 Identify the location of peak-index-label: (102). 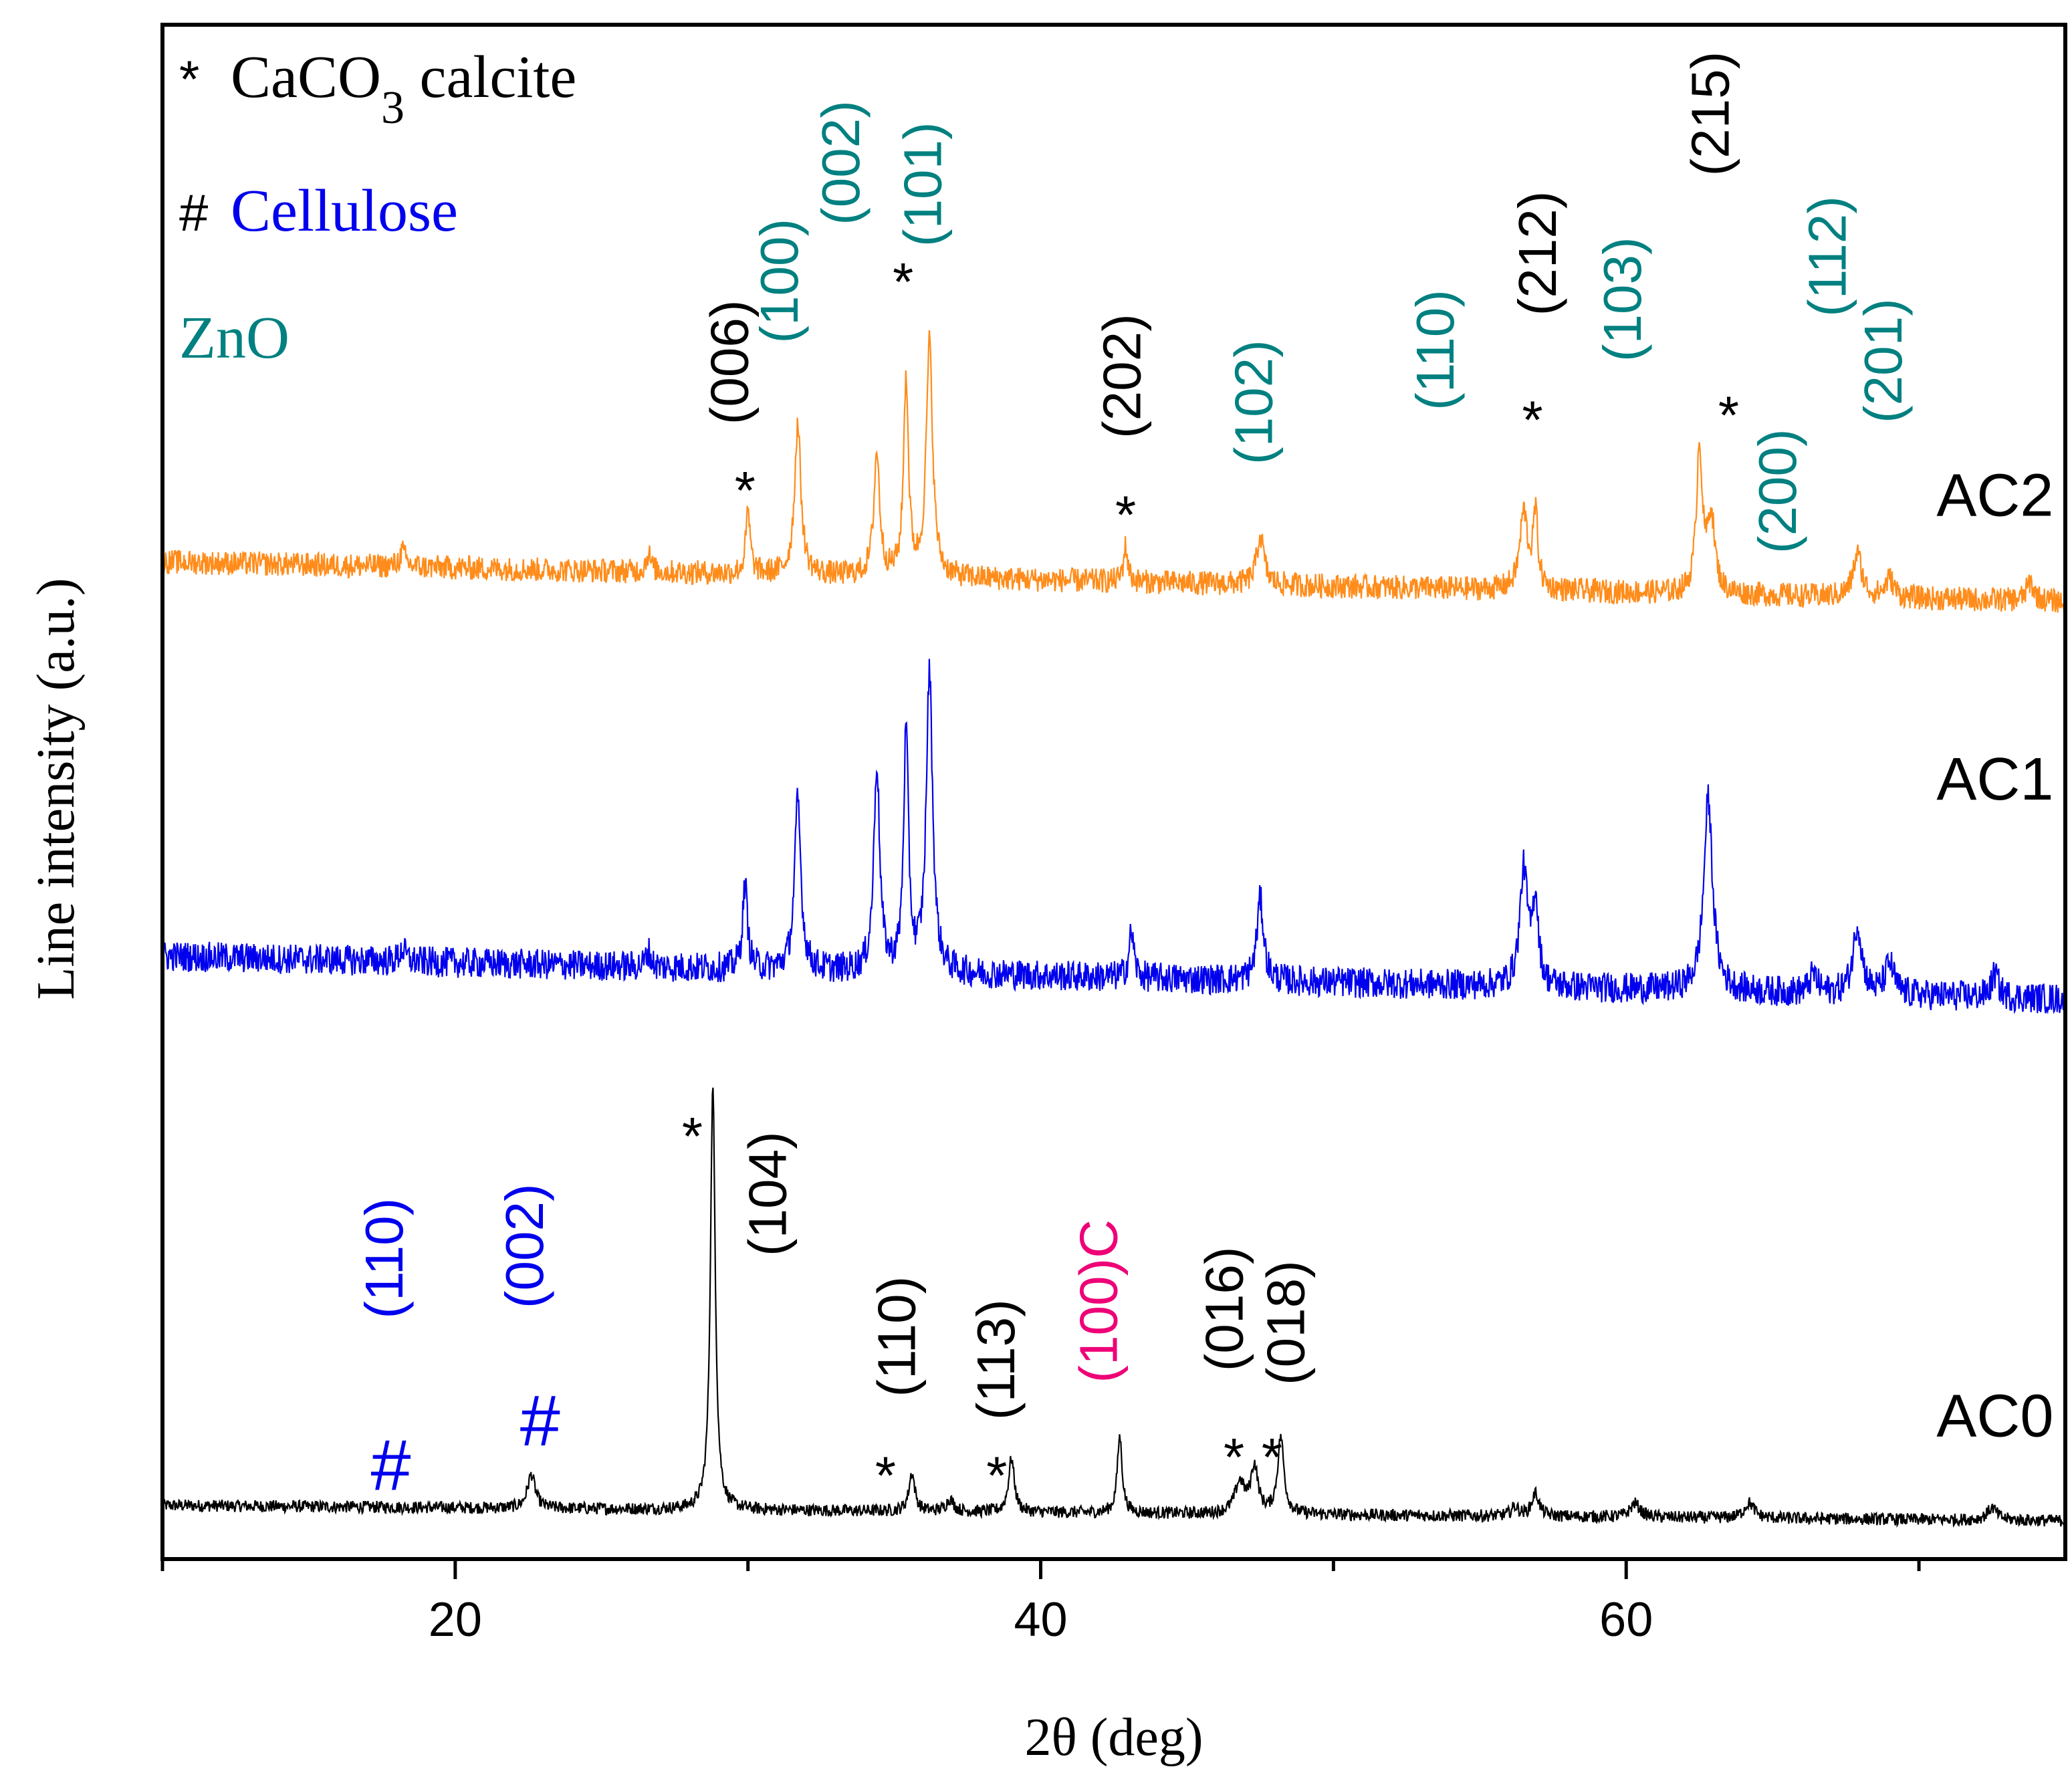
(1253, 402).